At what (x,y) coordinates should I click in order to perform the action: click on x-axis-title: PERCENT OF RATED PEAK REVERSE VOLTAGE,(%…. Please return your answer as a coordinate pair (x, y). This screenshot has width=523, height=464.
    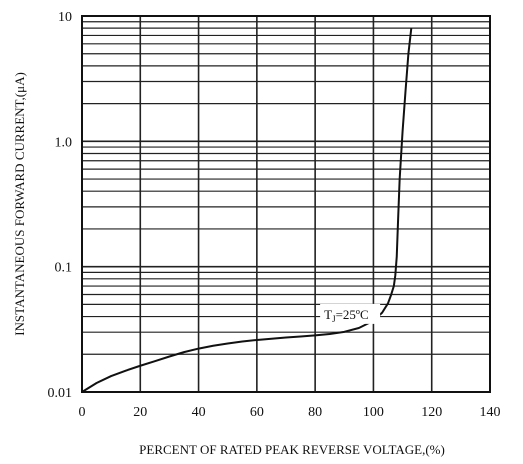
    Looking at the image, I should click on (292, 449).